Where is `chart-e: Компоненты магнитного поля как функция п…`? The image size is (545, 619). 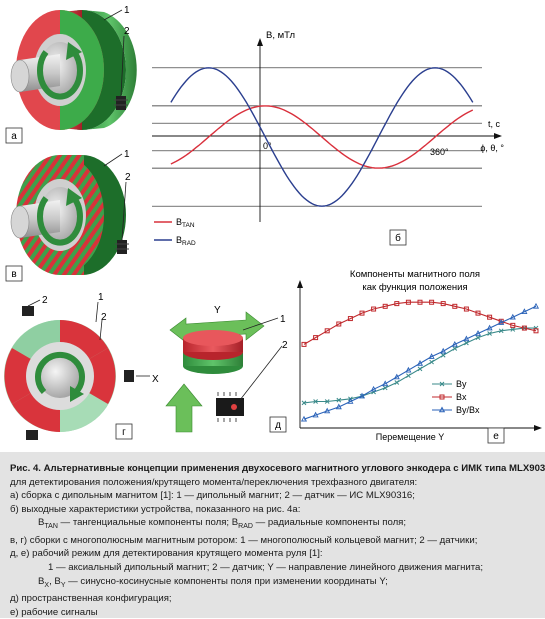 chart-e: Компоненты магнитного поля как функция п… is located at coordinates (419, 356).